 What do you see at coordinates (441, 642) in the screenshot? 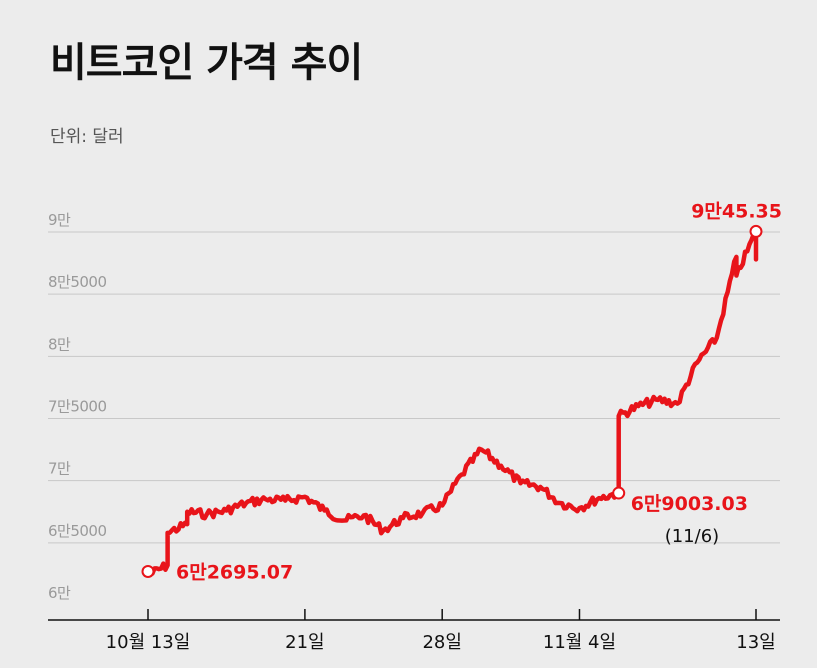
I see `x-tick-label: 28일` at bounding box center [441, 642].